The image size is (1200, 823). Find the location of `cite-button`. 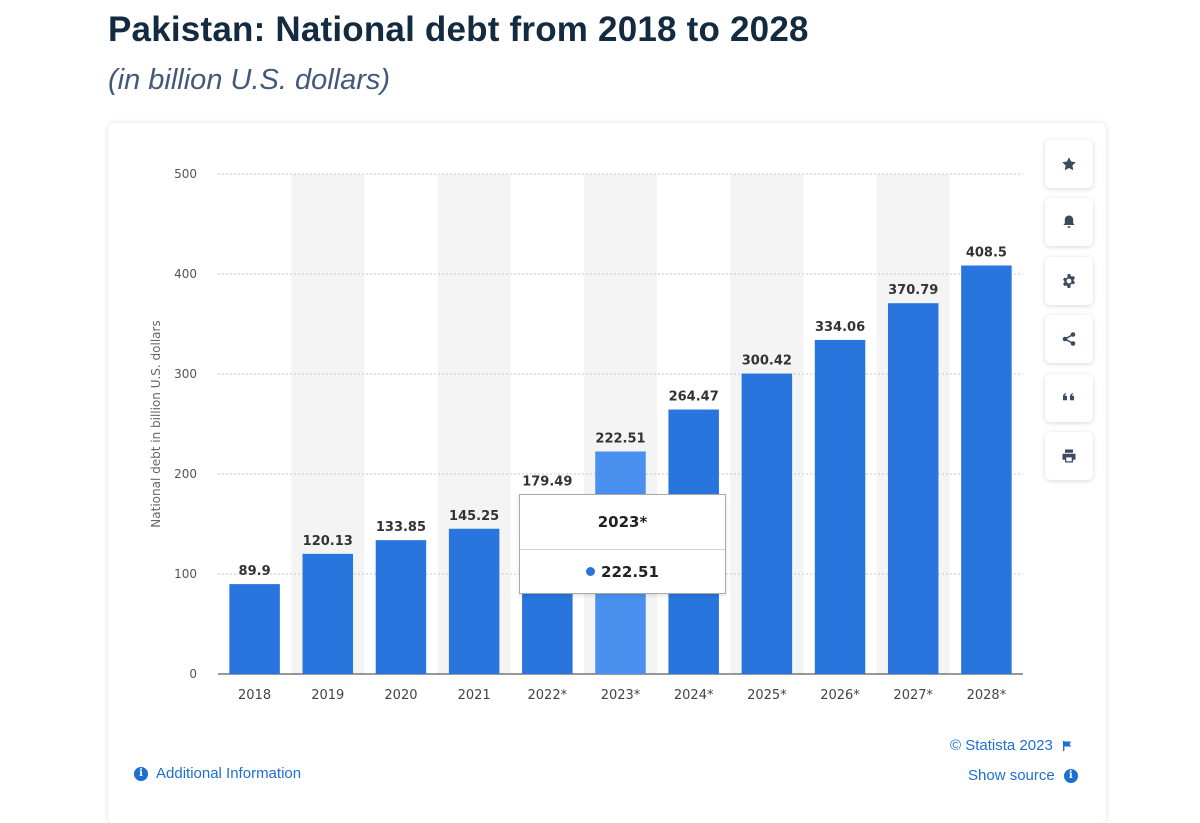

cite-button is located at coordinates (1069, 398).